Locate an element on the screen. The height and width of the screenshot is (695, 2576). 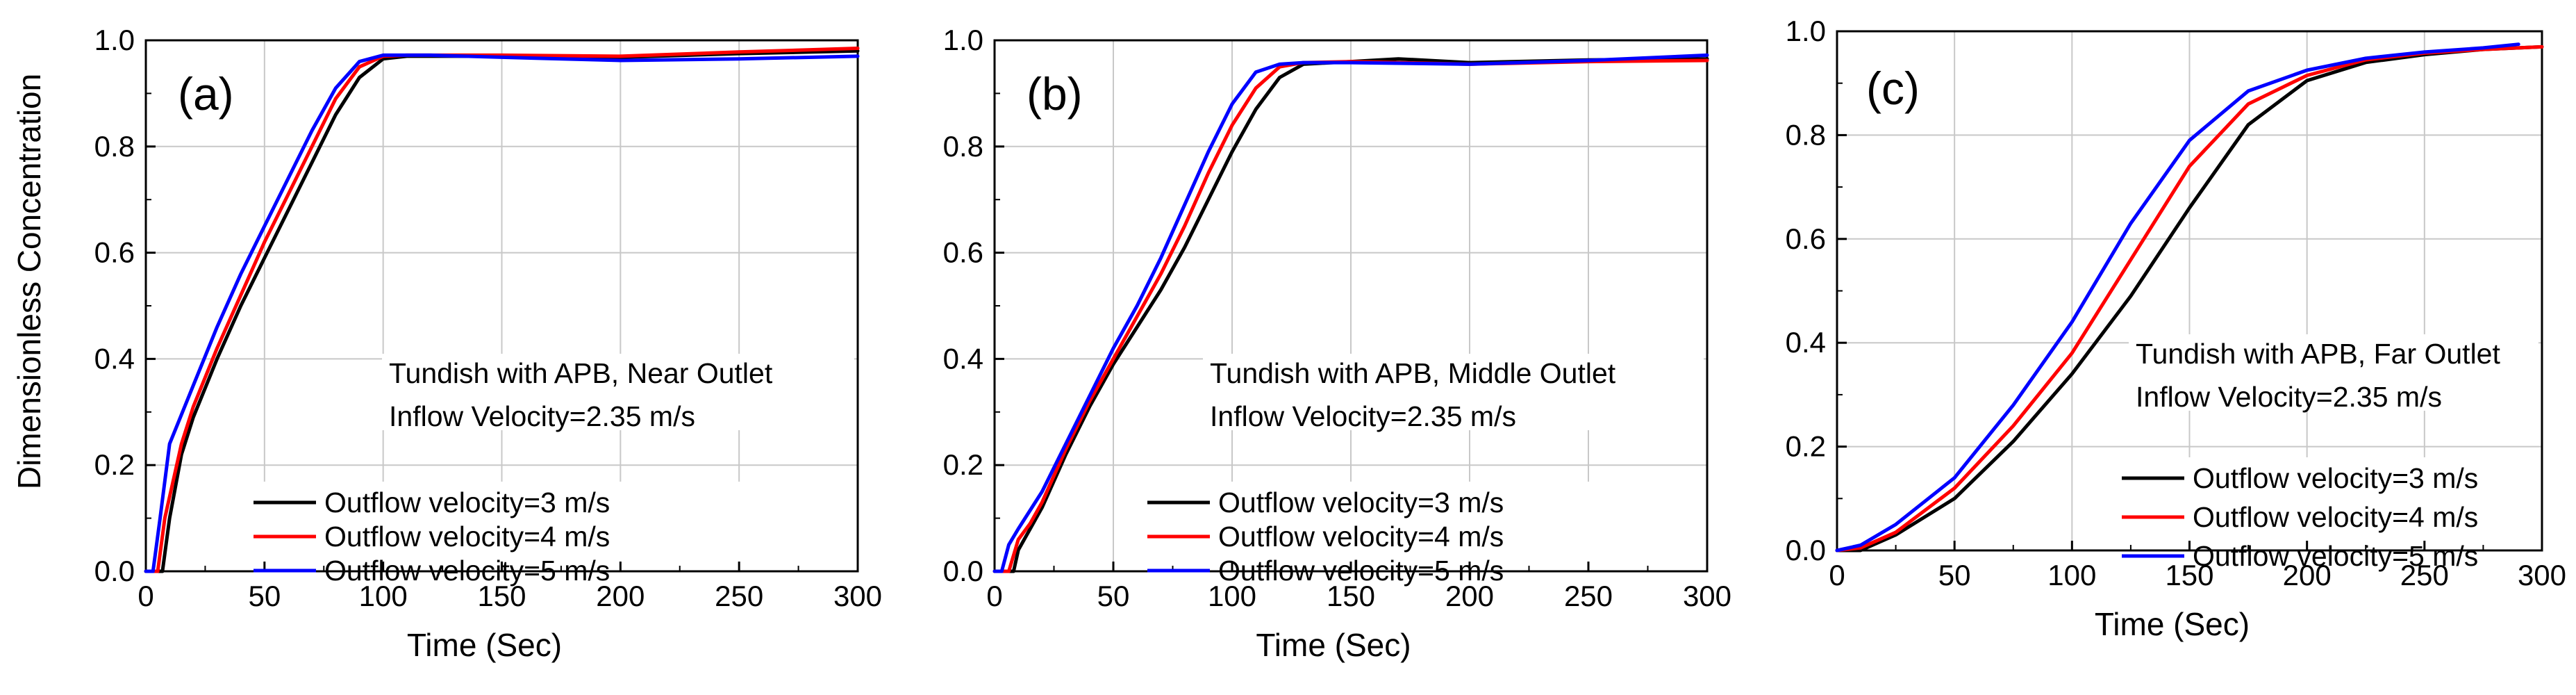
y-axis-title: Dimensionless Concentration is located at coordinates (29, 281).